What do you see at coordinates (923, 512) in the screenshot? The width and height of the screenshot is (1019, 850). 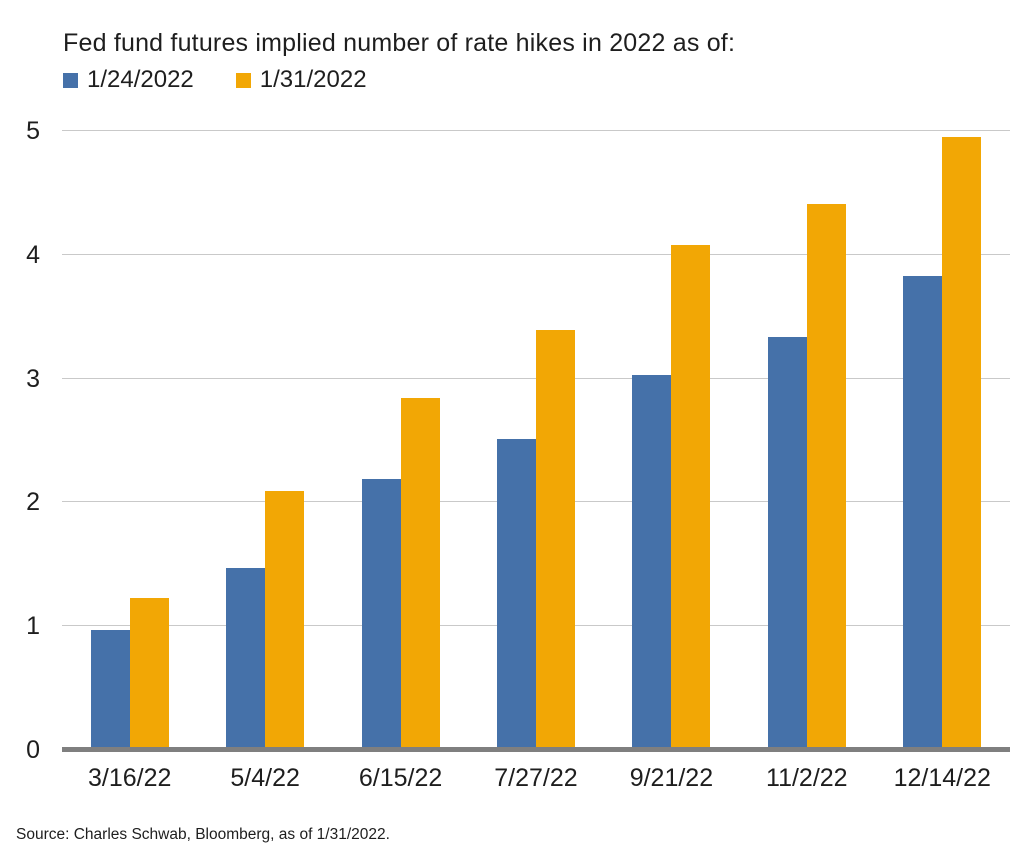 I see `bar-1/24/2022-12/14/22` at bounding box center [923, 512].